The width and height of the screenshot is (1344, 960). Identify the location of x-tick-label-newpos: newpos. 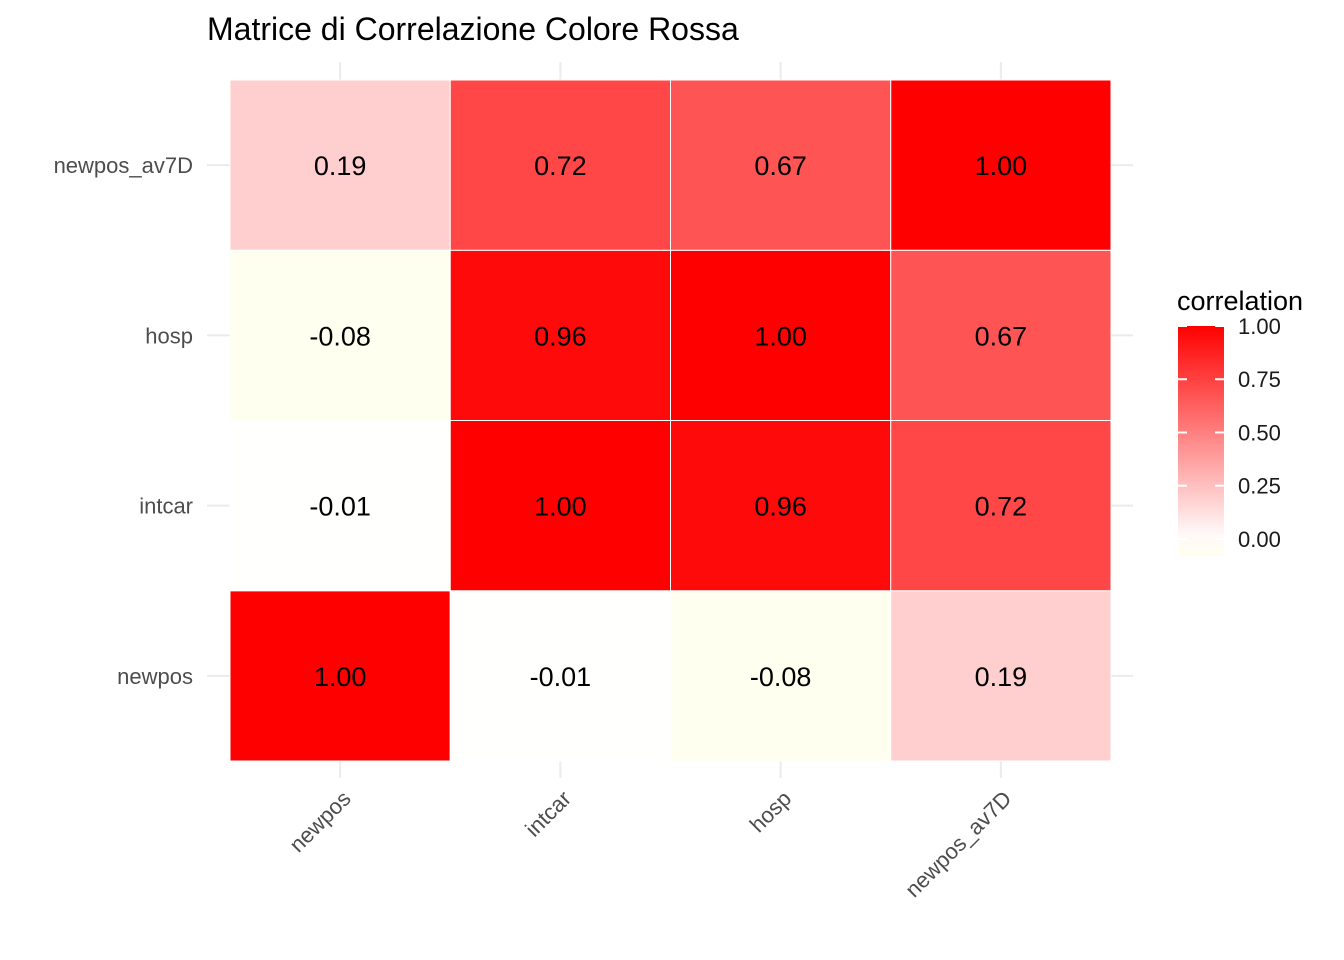
(319, 821).